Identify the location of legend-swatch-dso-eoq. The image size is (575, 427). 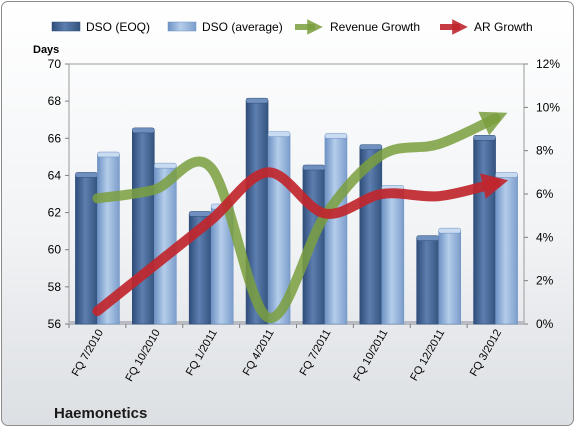
(66, 26).